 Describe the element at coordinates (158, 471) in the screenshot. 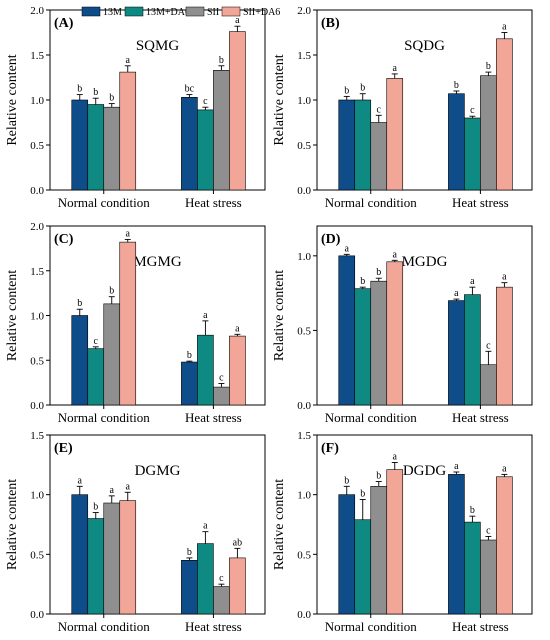

I see `panel-title: DGMG` at that location.